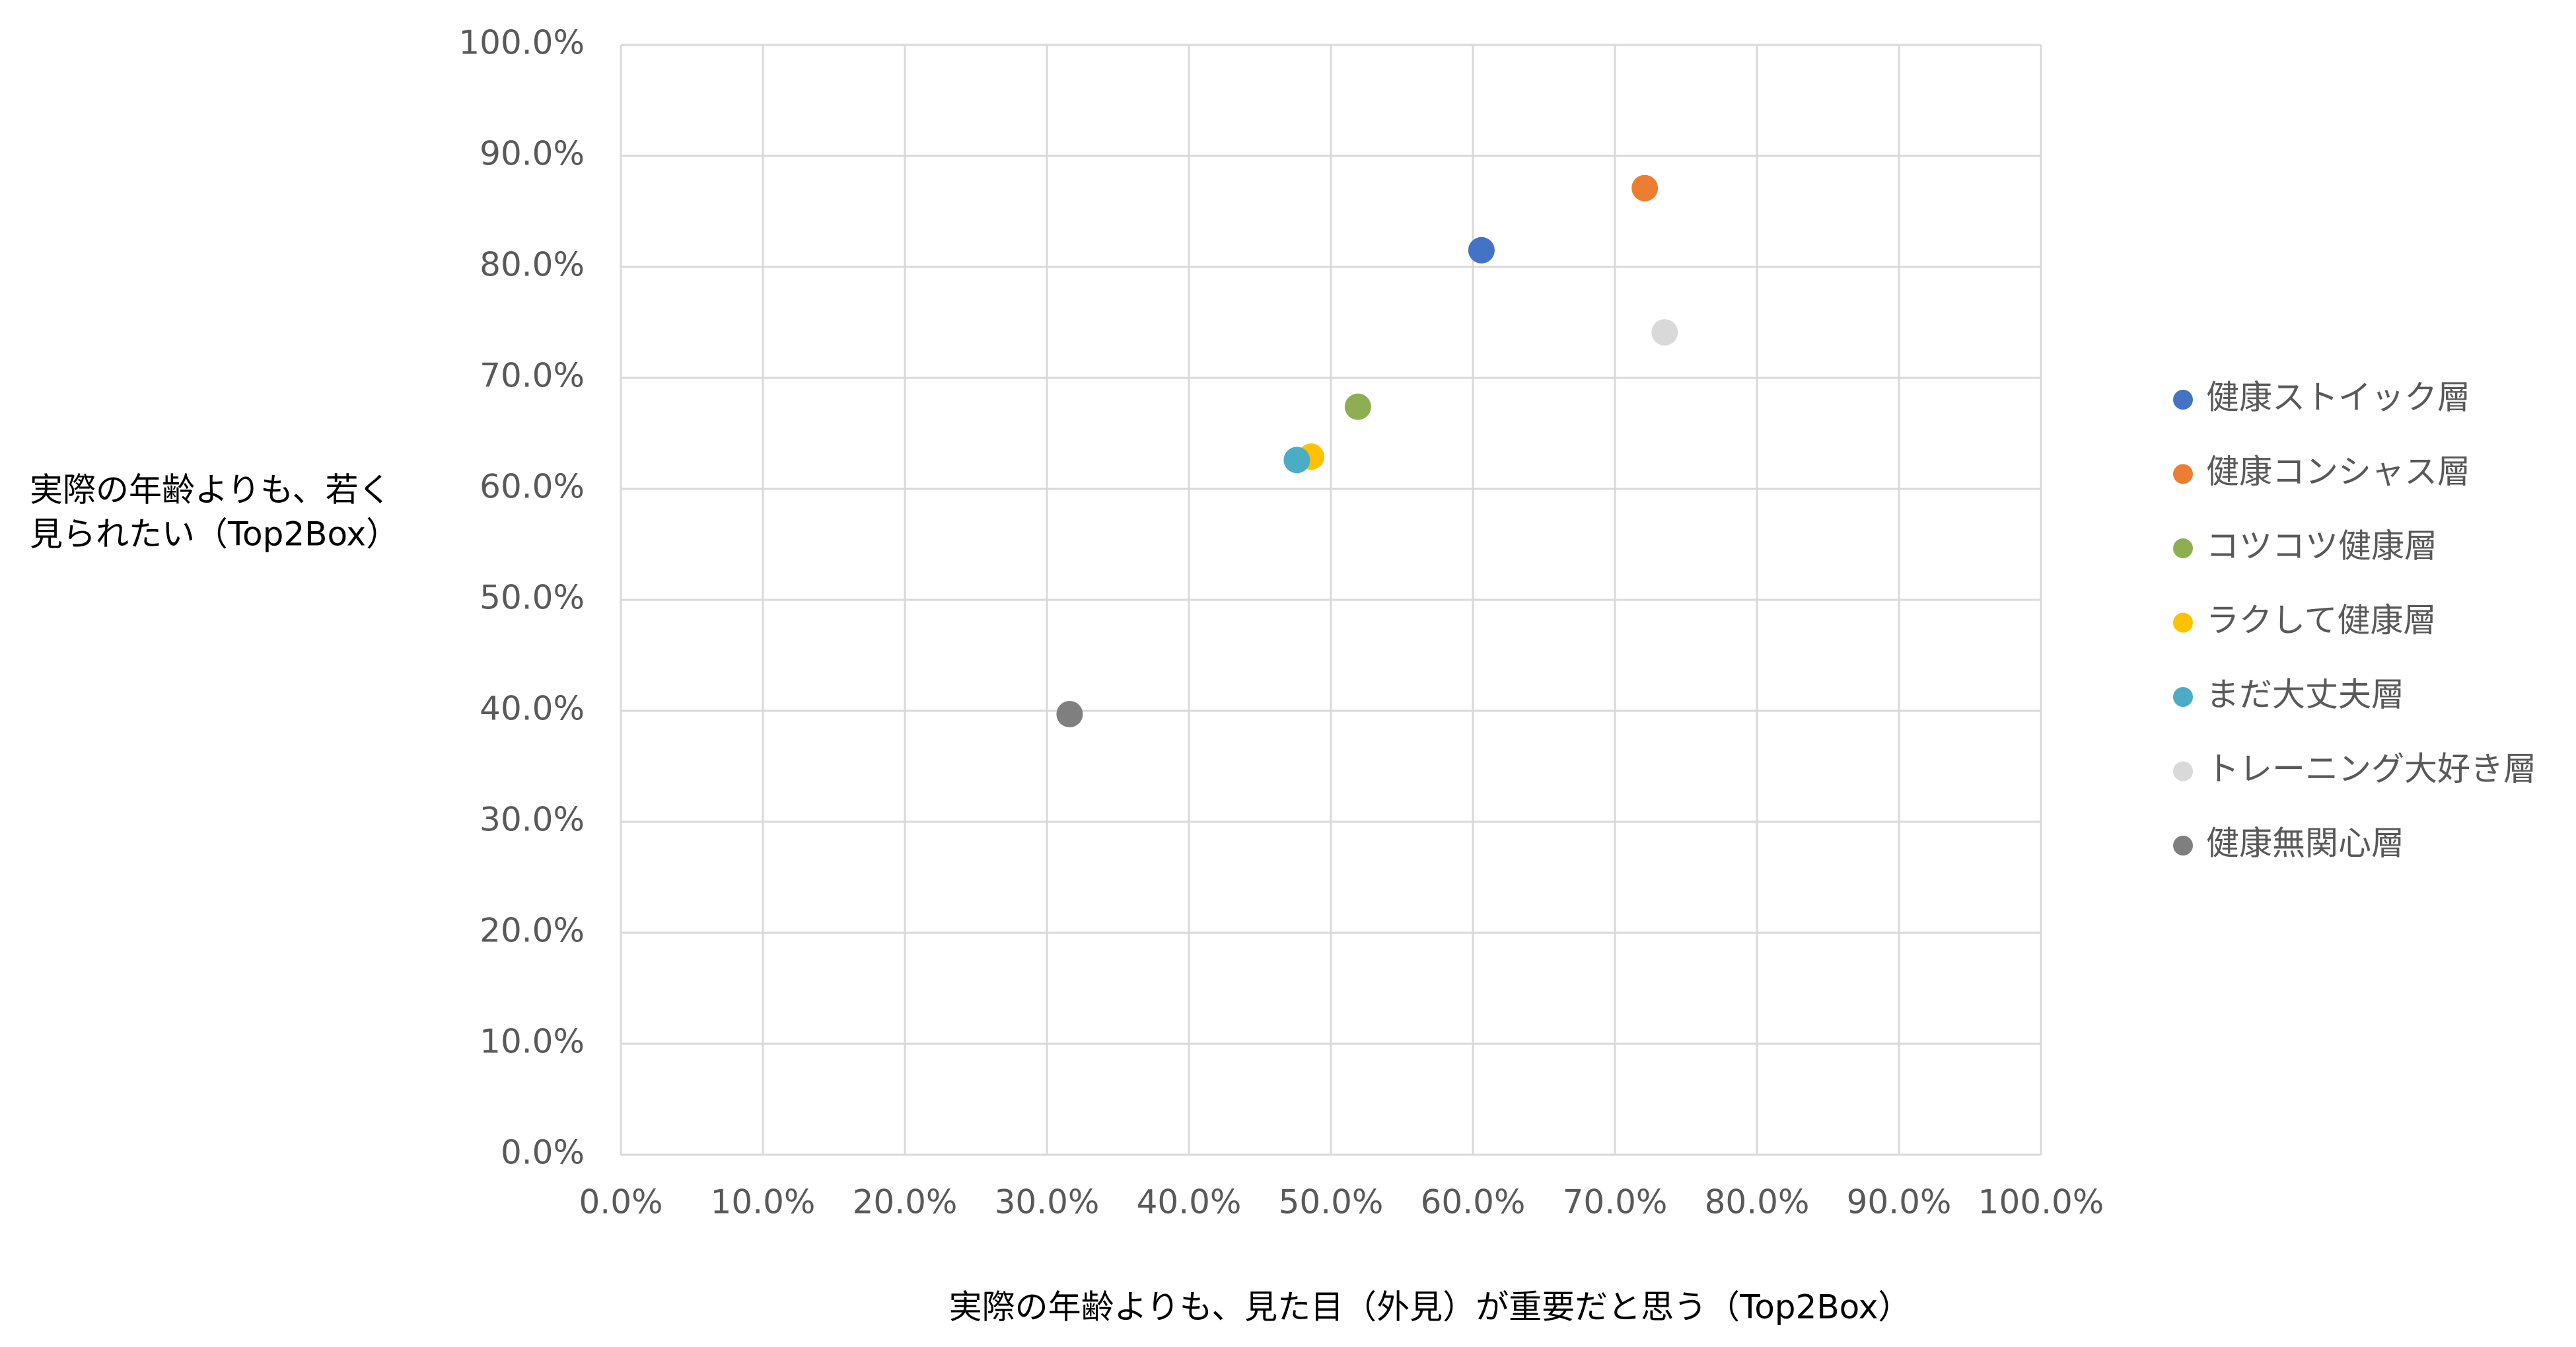  Describe the element at coordinates (2305, 843) in the screenshot. I see `legend-label: 健康無関心層` at that location.